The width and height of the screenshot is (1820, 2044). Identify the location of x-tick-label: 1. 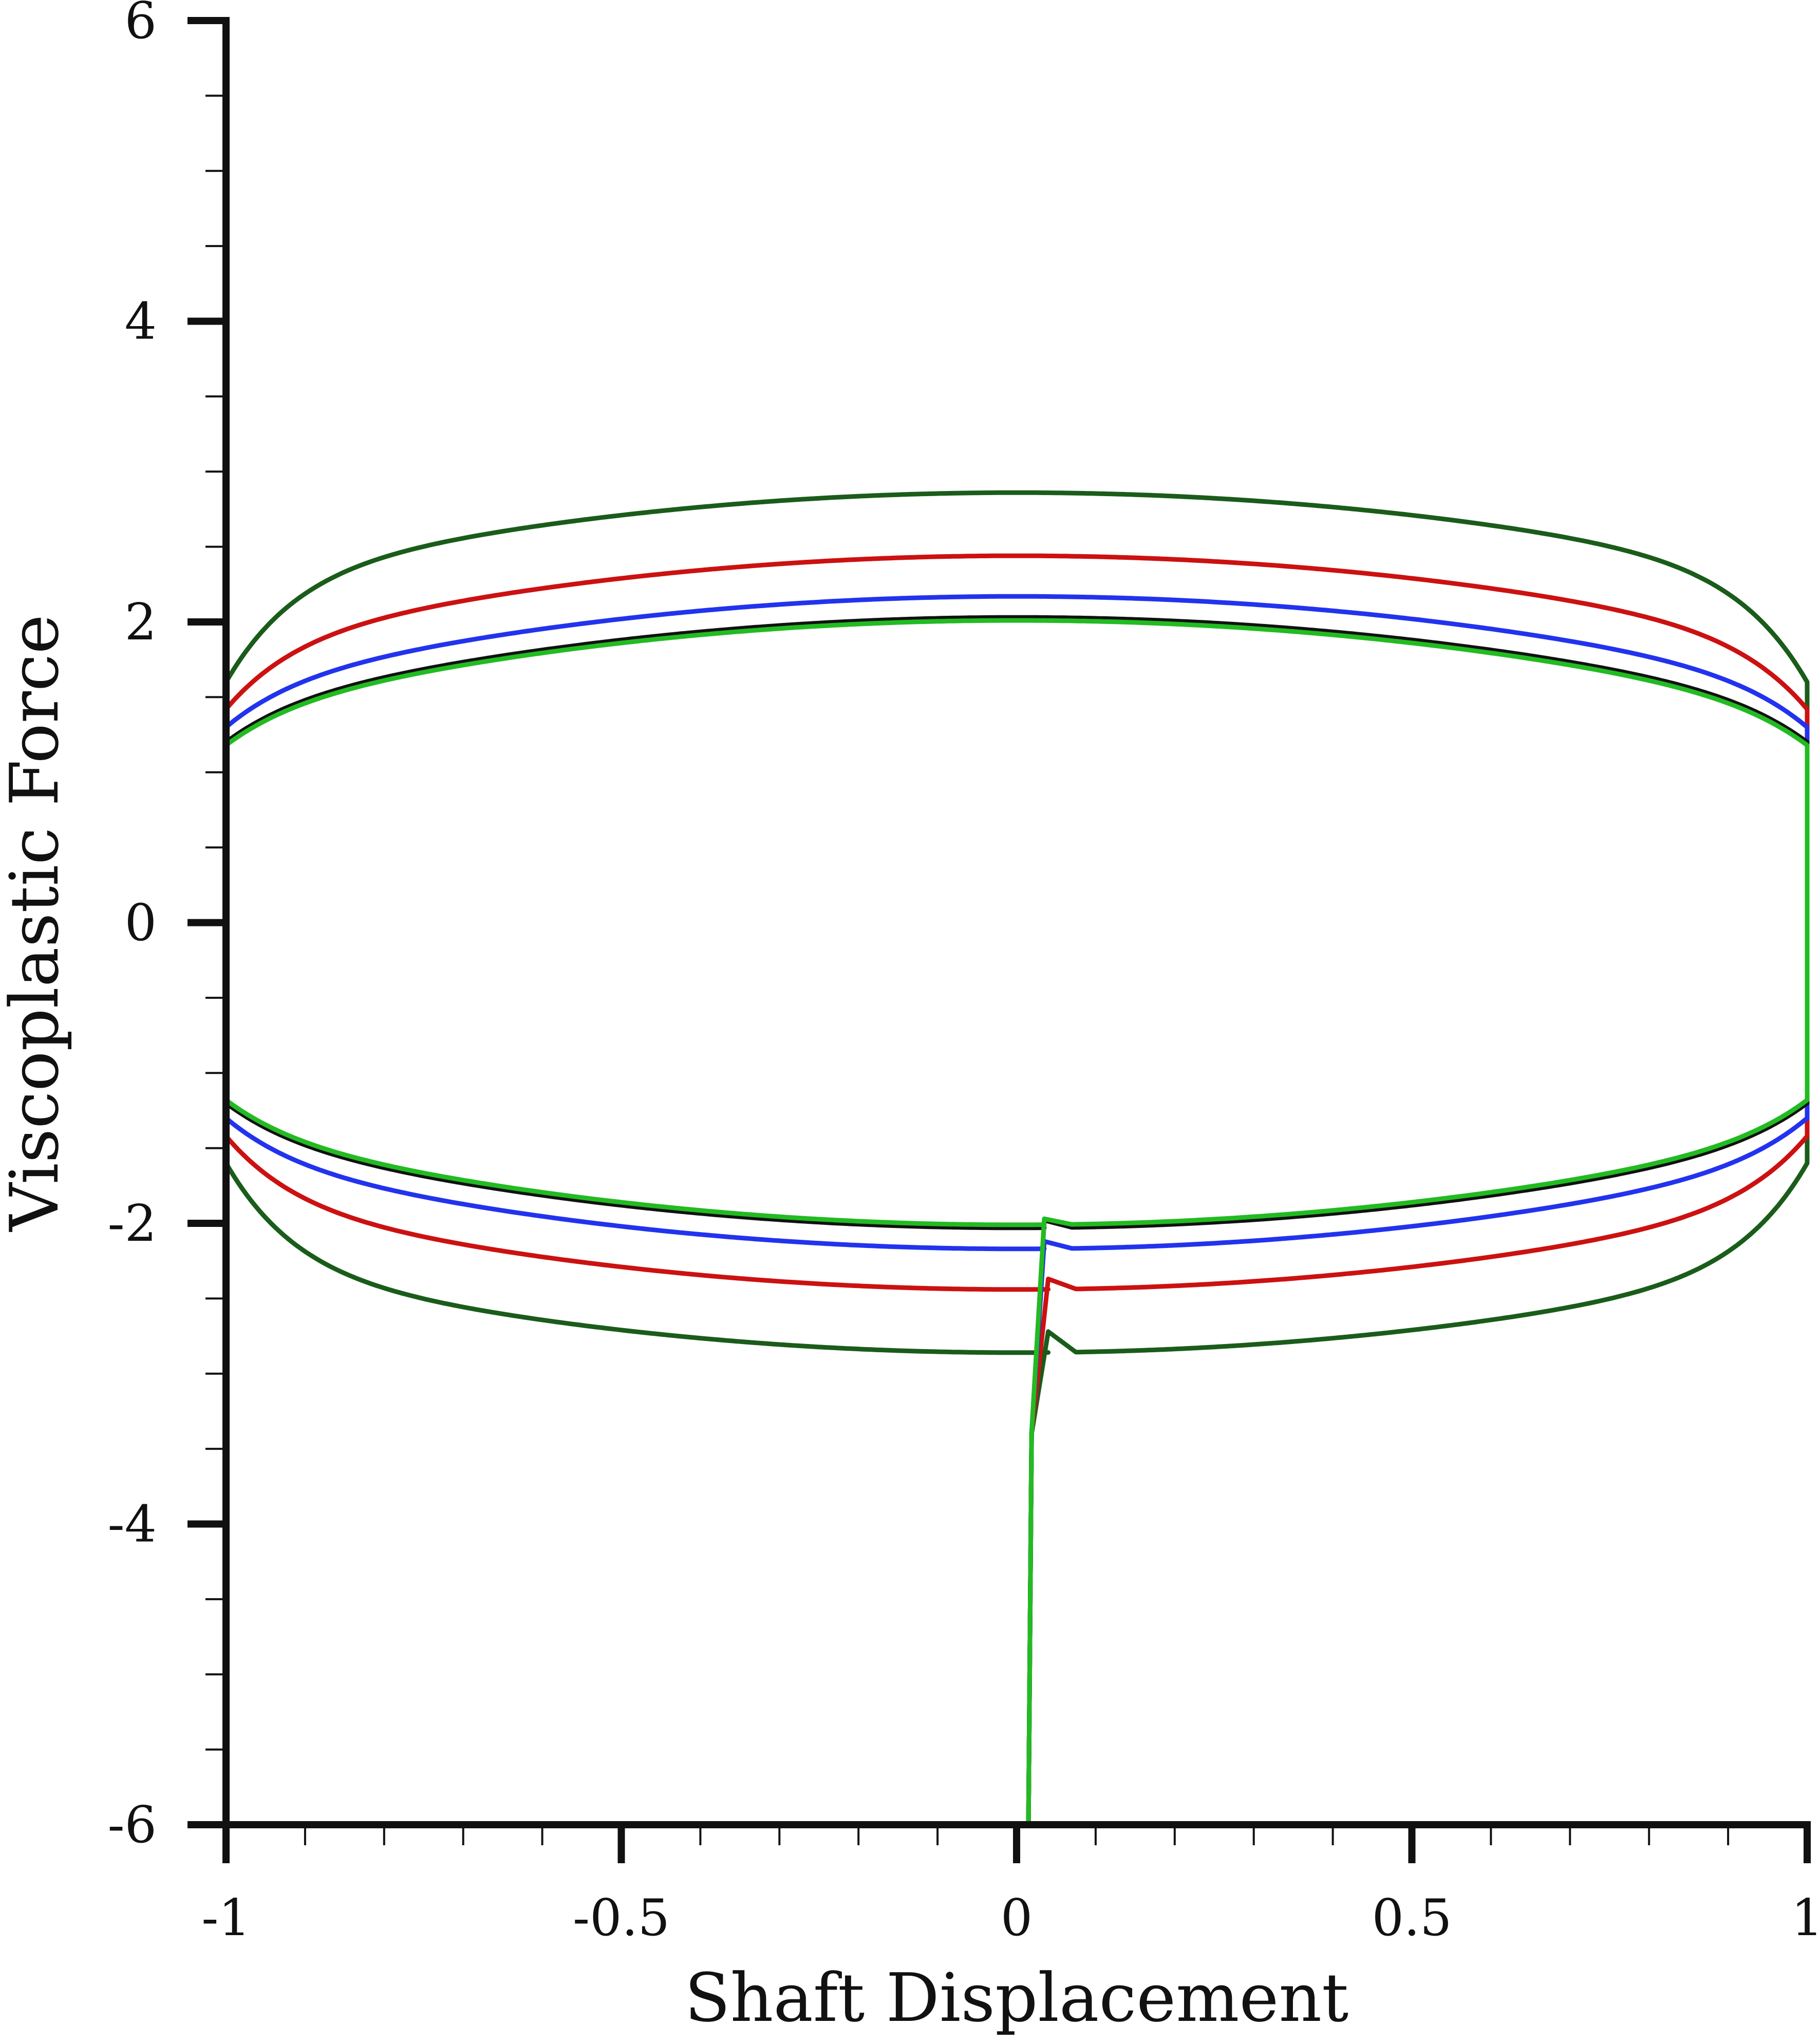
(1805, 1918).